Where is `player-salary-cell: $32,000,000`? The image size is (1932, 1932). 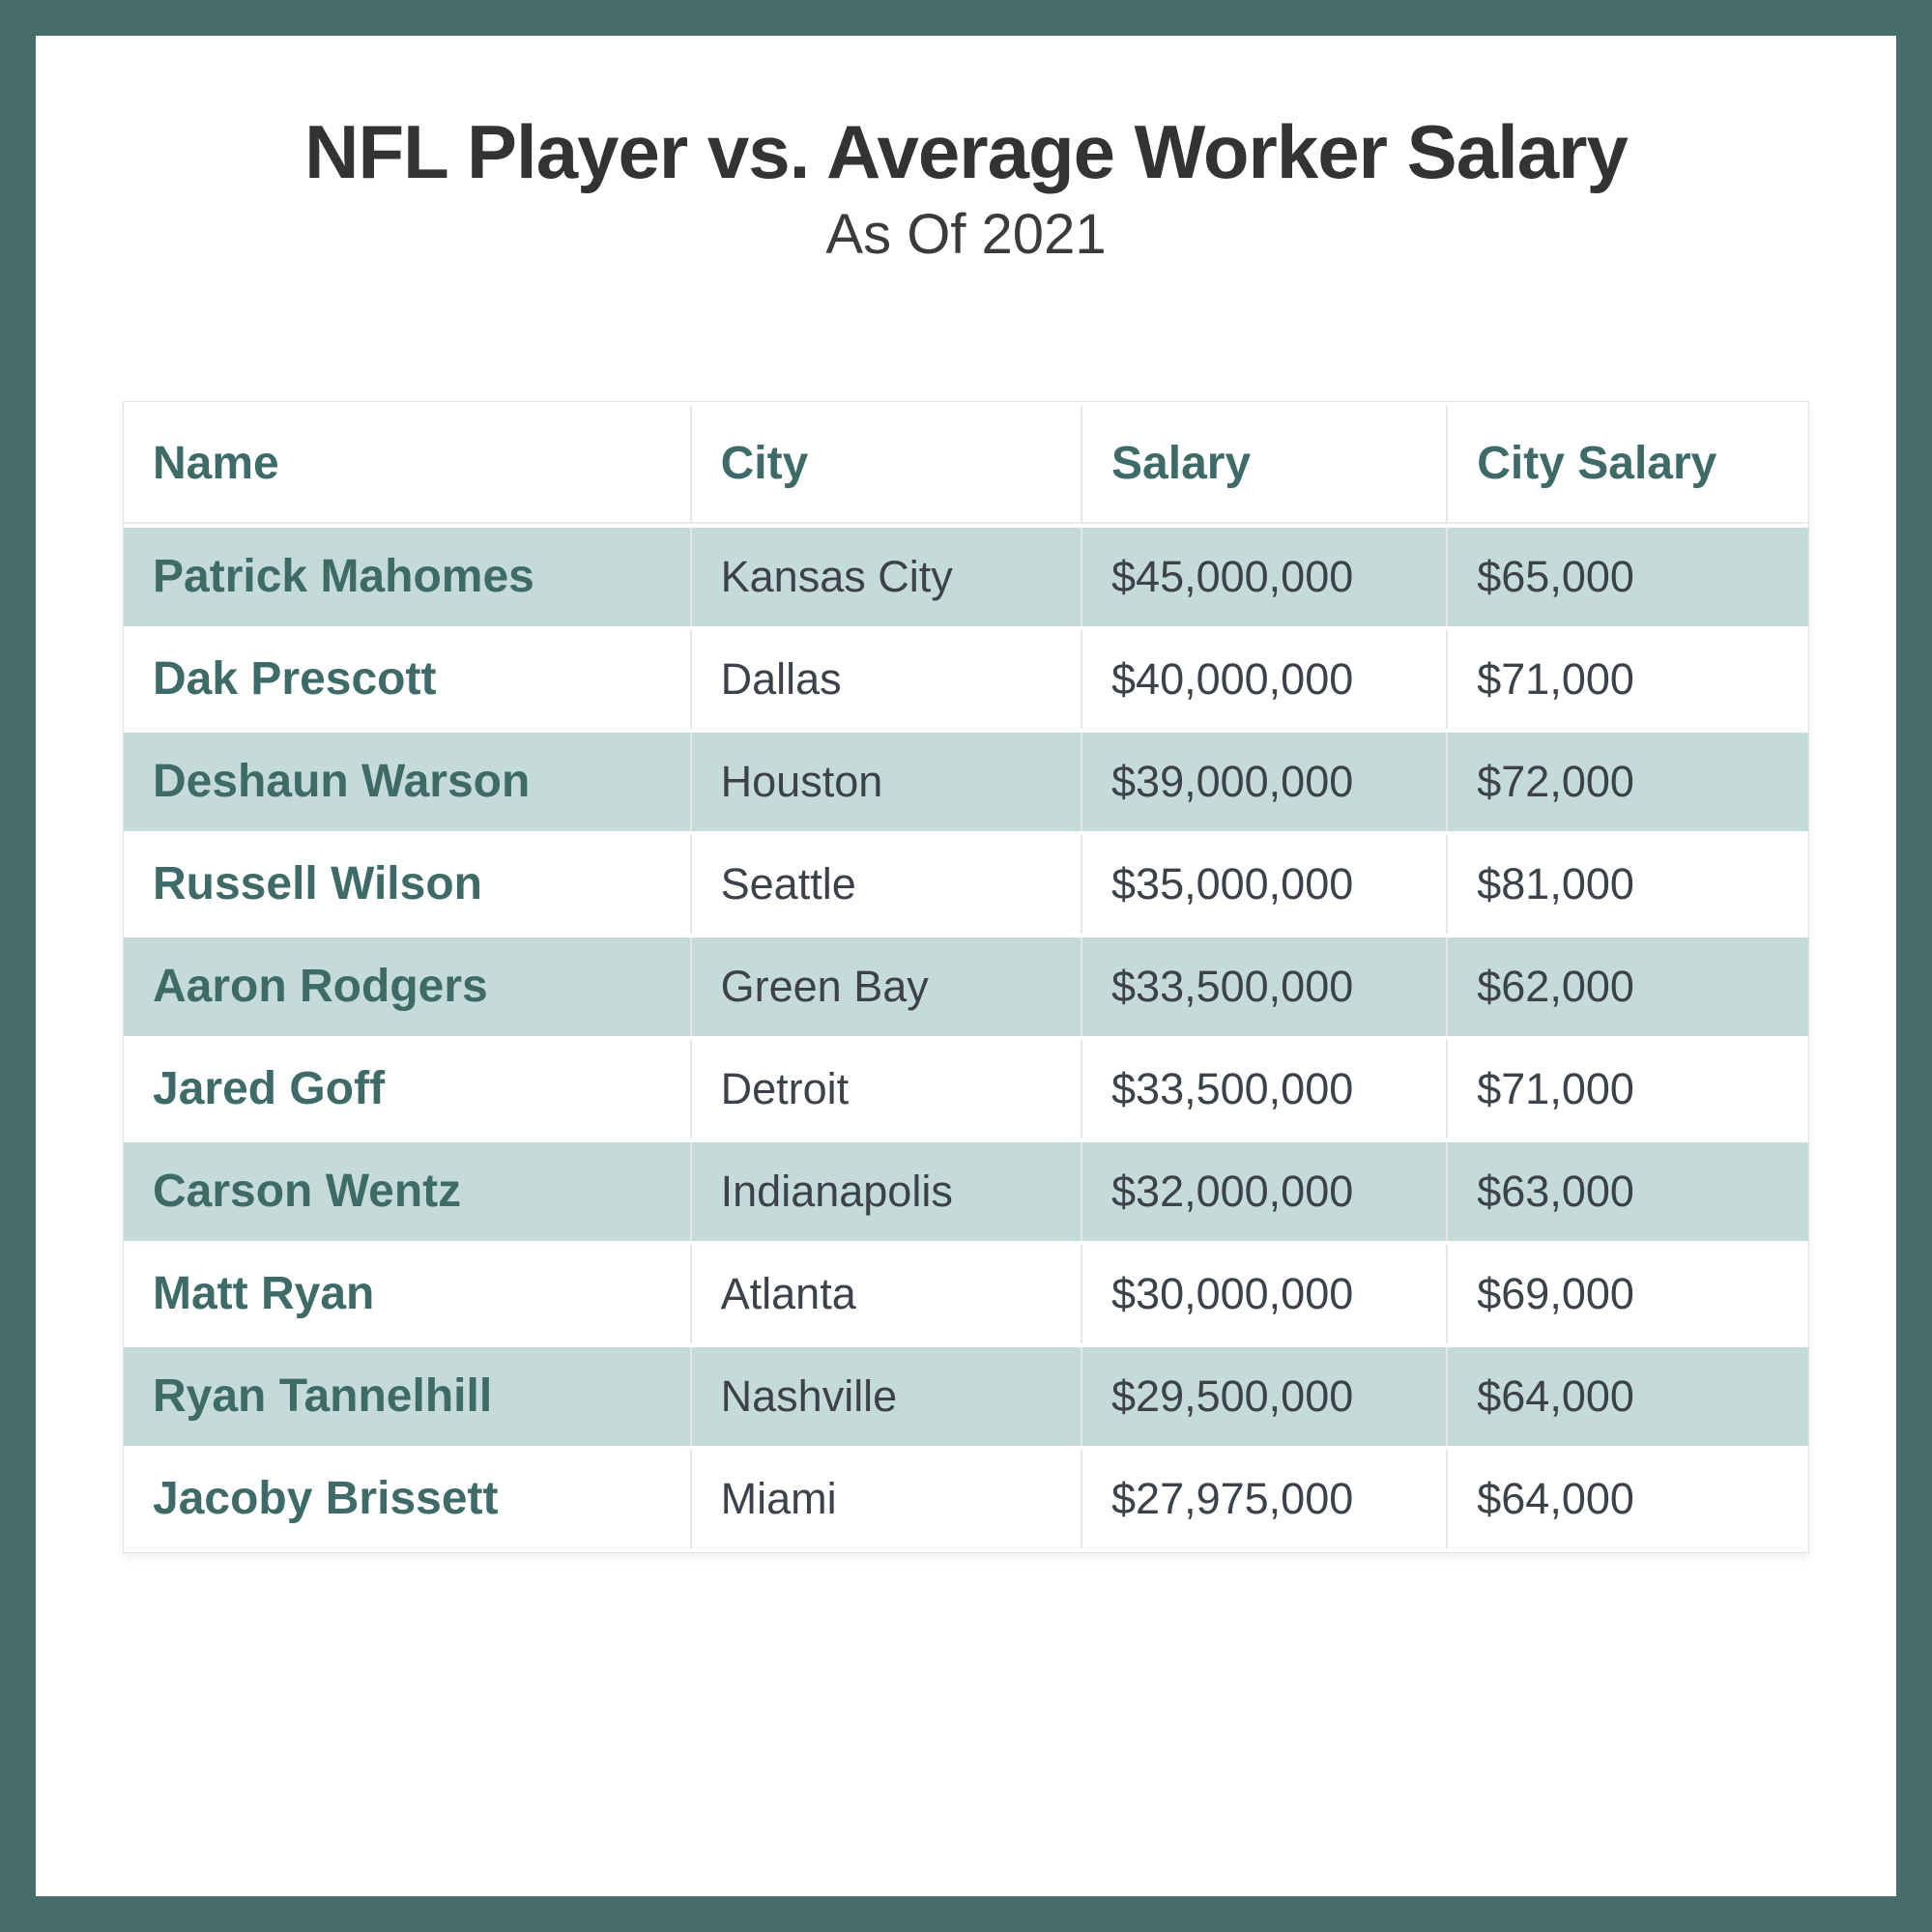
player-salary-cell: $32,000,000 is located at coordinates (1264, 1191).